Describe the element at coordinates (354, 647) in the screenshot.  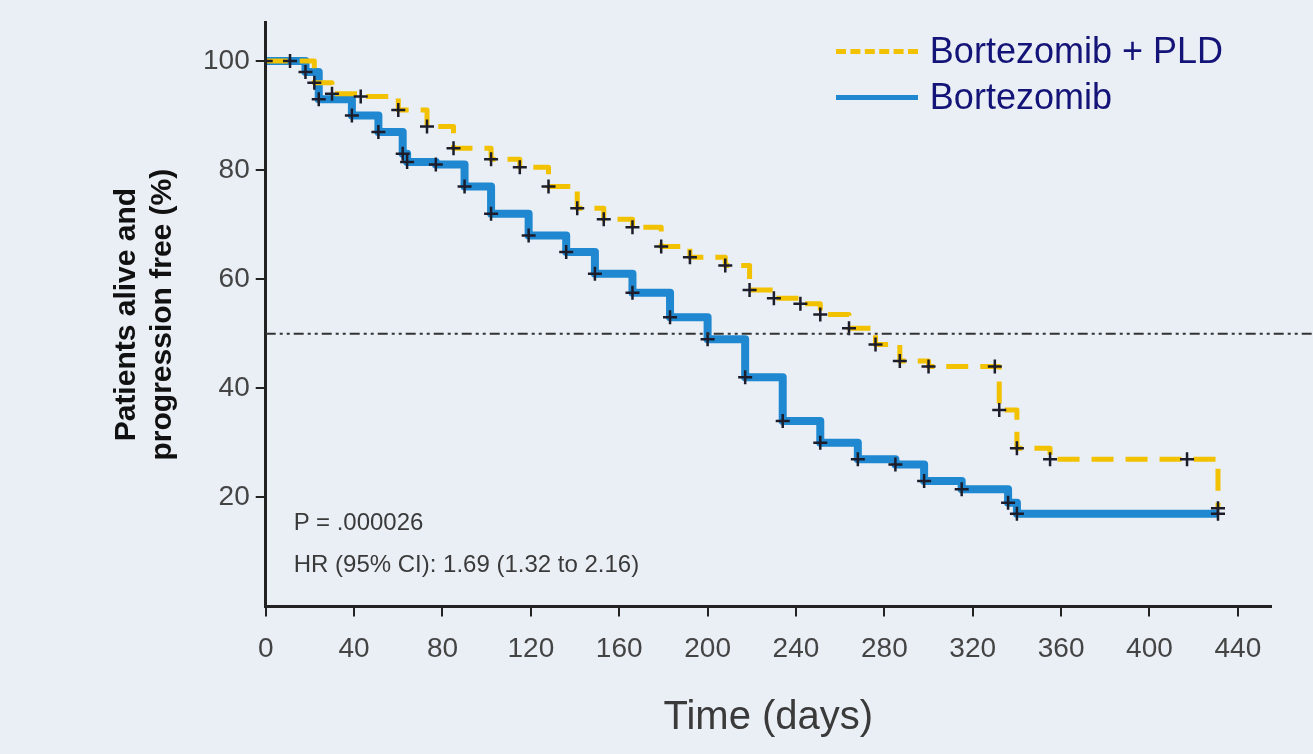
I see `x-tick-label: 40` at that location.